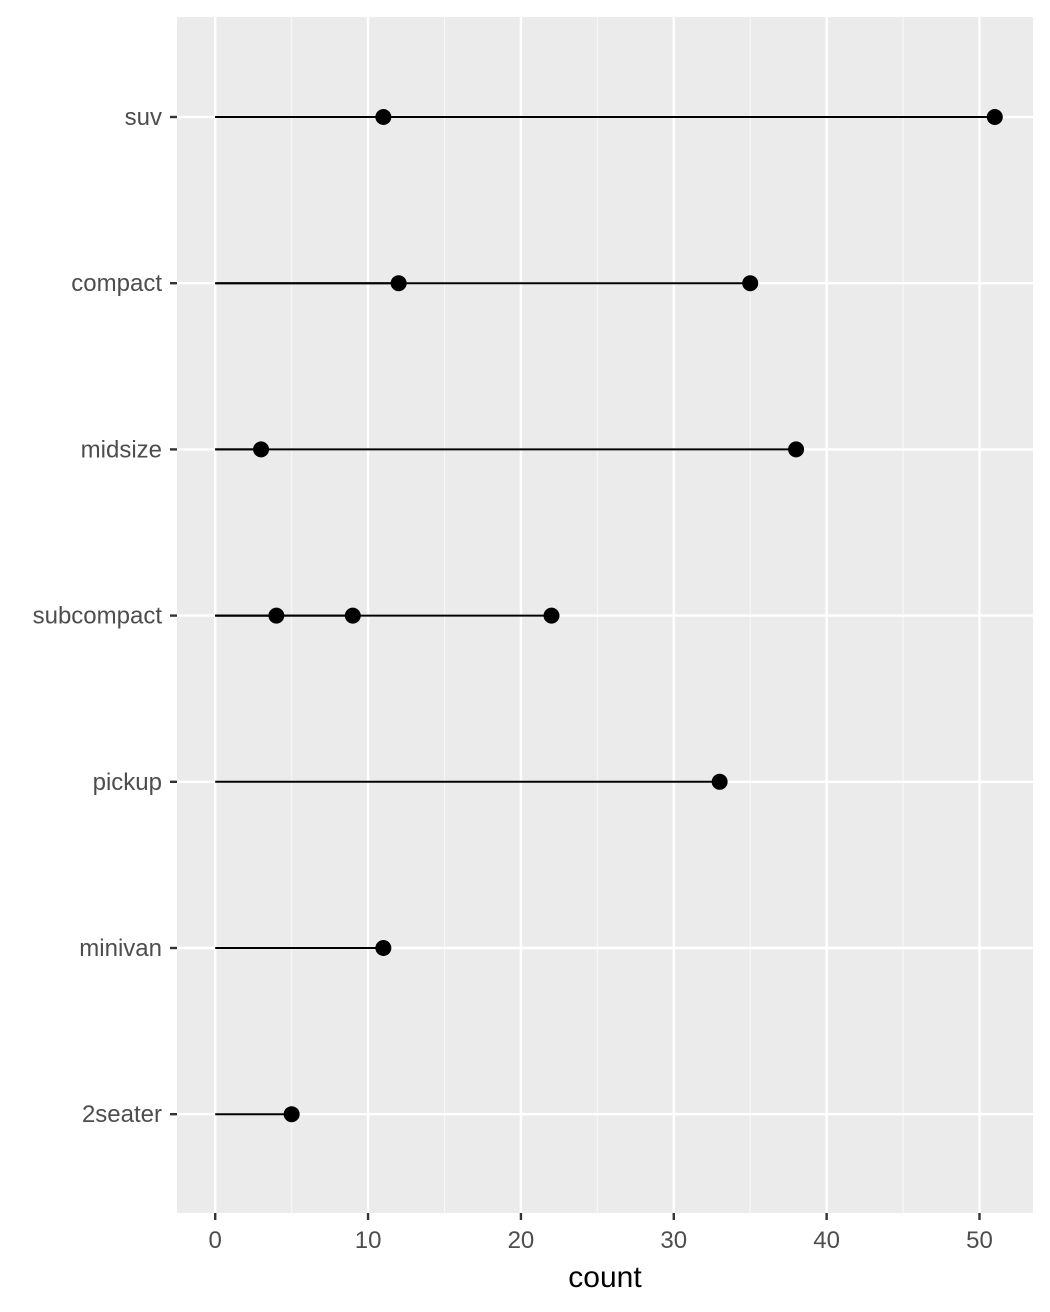 The image size is (1050, 1312). What do you see at coordinates (127, 782) in the screenshot?
I see `y-tick-label: pickup` at bounding box center [127, 782].